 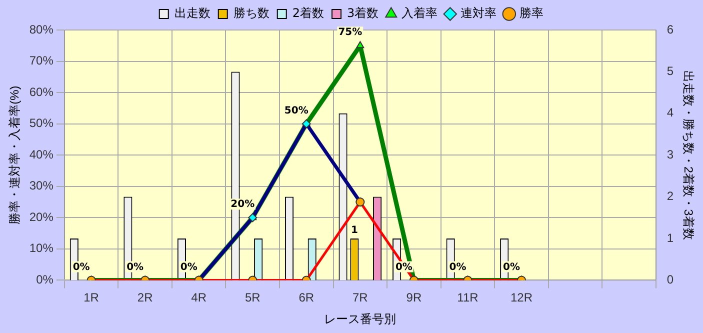 I want to click on data-label: 1, so click(x=354, y=230).